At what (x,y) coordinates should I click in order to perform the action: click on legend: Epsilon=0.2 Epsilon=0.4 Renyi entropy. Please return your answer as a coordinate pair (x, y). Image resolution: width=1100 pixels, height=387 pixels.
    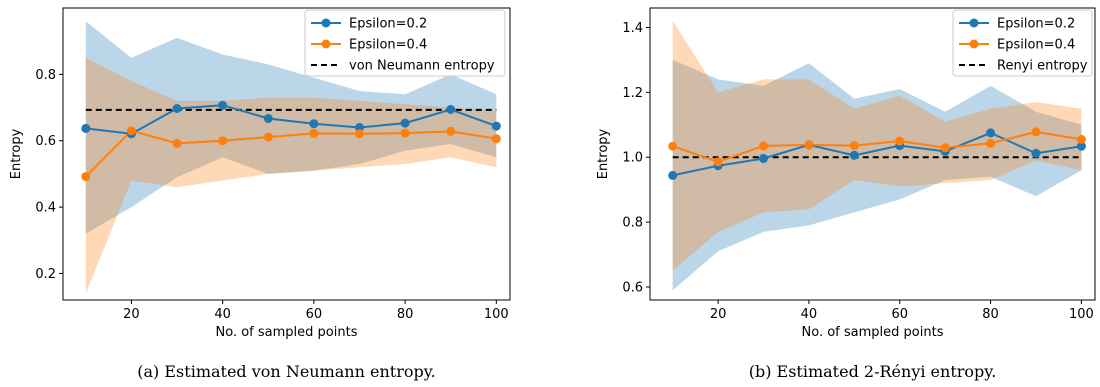
    Looking at the image, I should click on (1022, 43).